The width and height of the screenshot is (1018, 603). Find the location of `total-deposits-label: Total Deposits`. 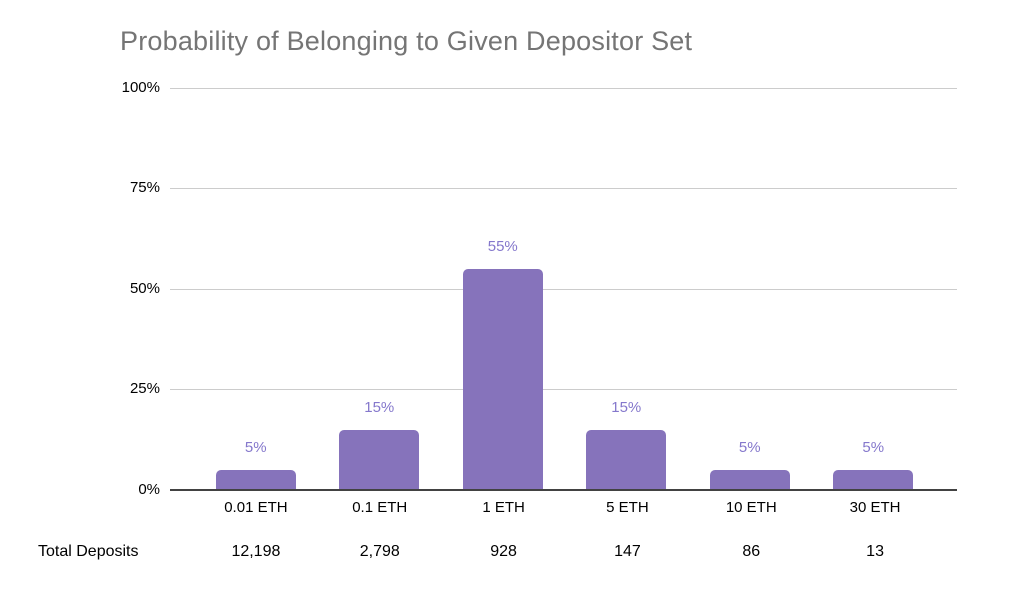

total-deposits-label: Total Deposits is located at coordinates (88, 551).